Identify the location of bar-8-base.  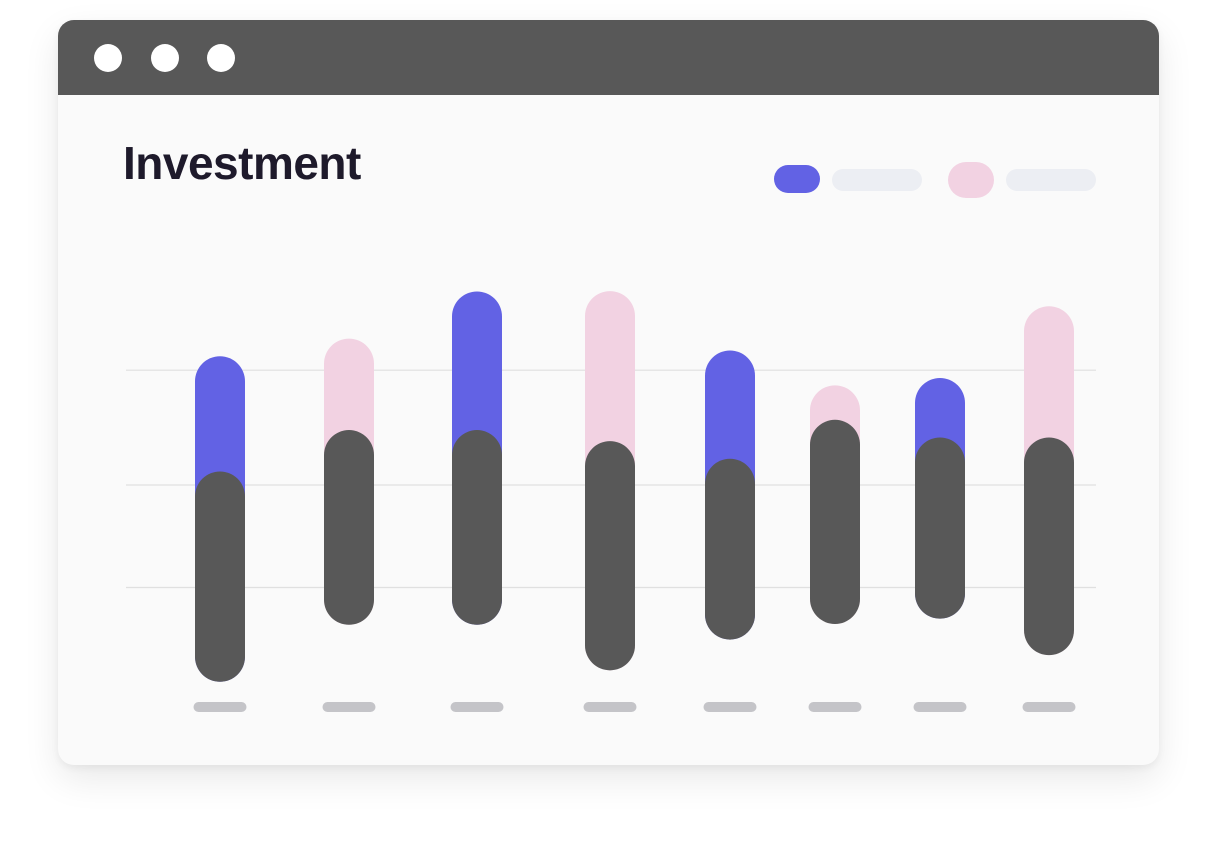
(1049, 546).